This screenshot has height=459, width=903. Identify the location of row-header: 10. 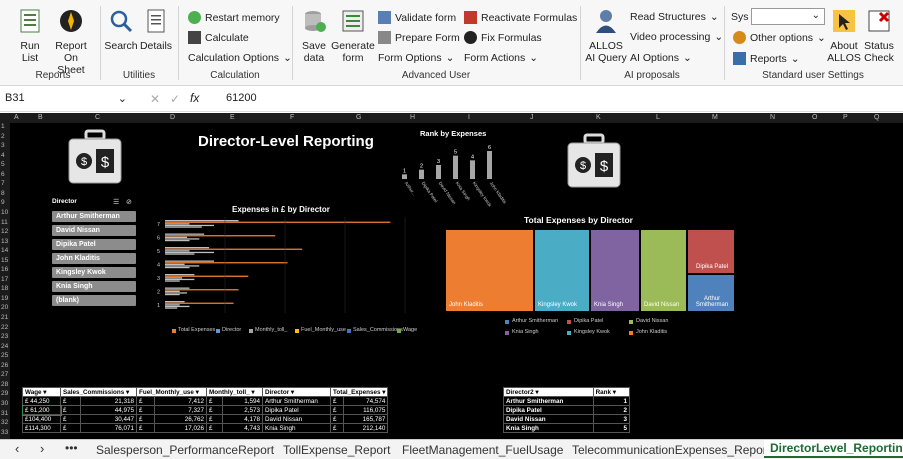
(5, 212).